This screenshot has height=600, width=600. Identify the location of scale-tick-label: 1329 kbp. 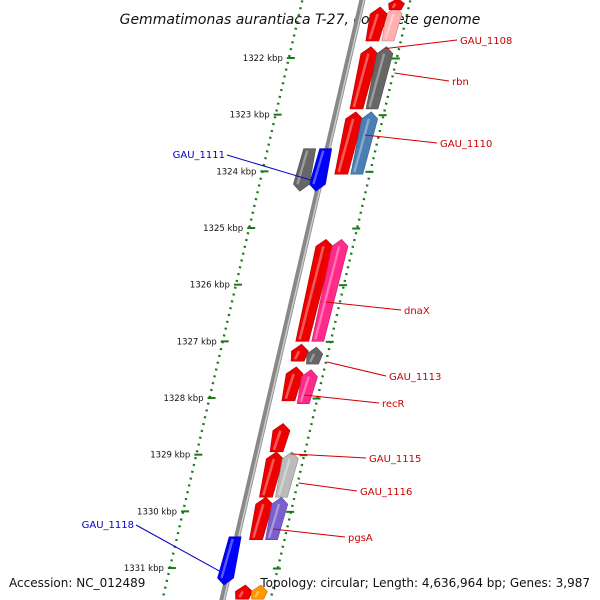
(170, 456).